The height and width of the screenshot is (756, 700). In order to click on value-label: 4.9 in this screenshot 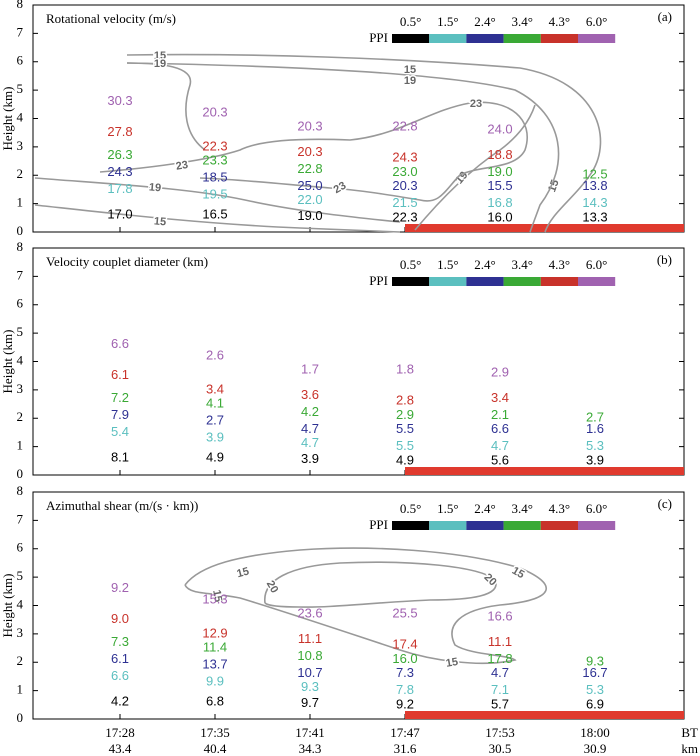, I will do `click(405, 459)`.